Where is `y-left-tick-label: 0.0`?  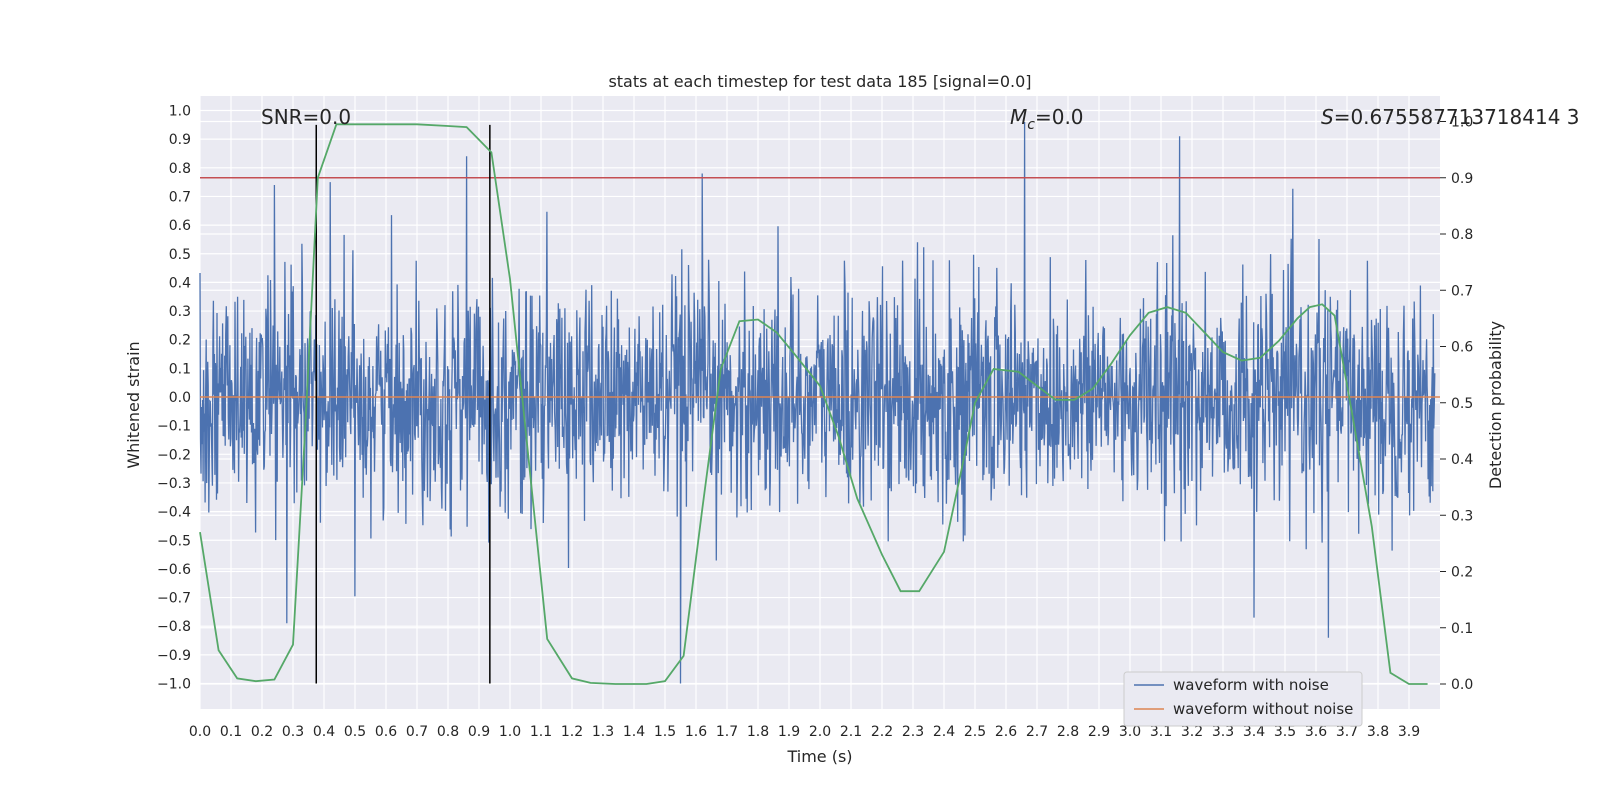 y-left-tick-label: 0.0 is located at coordinates (180, 398).